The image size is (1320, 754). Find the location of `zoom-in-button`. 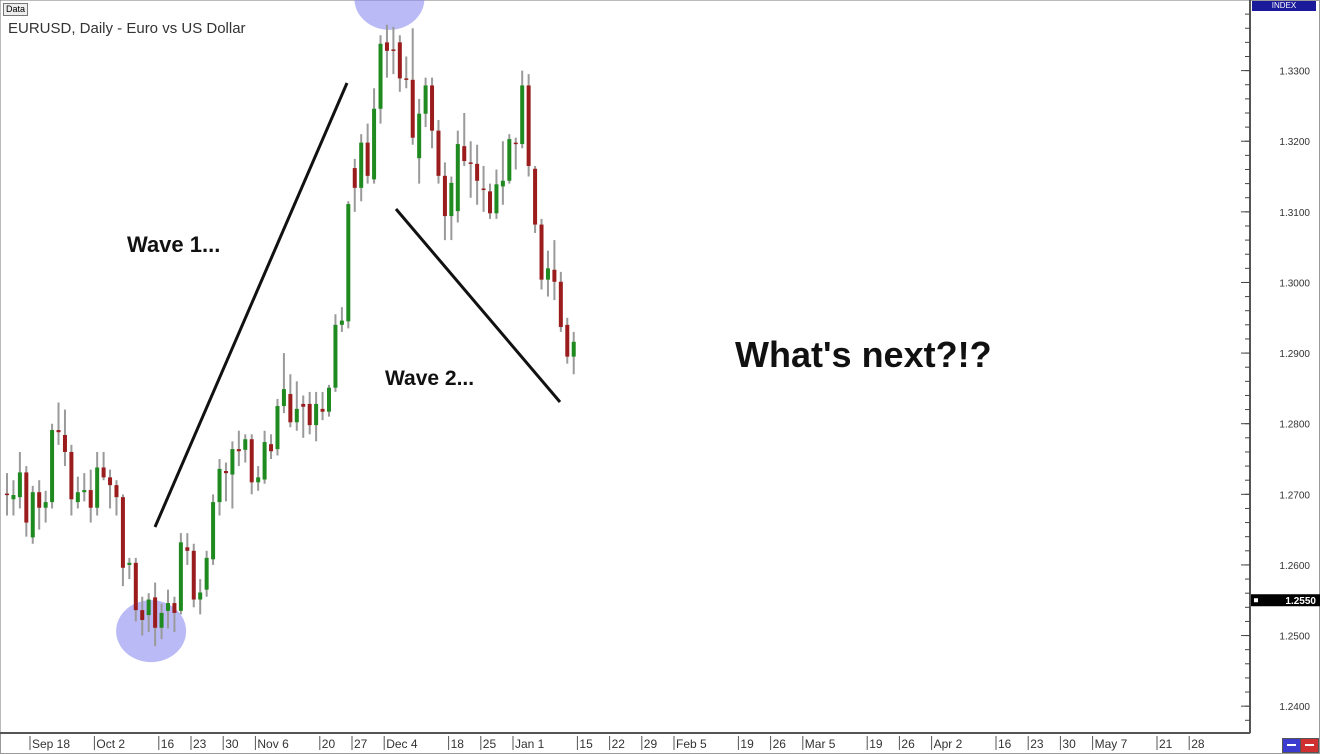

zoom-in-button is located at coordinates (1309, 745).